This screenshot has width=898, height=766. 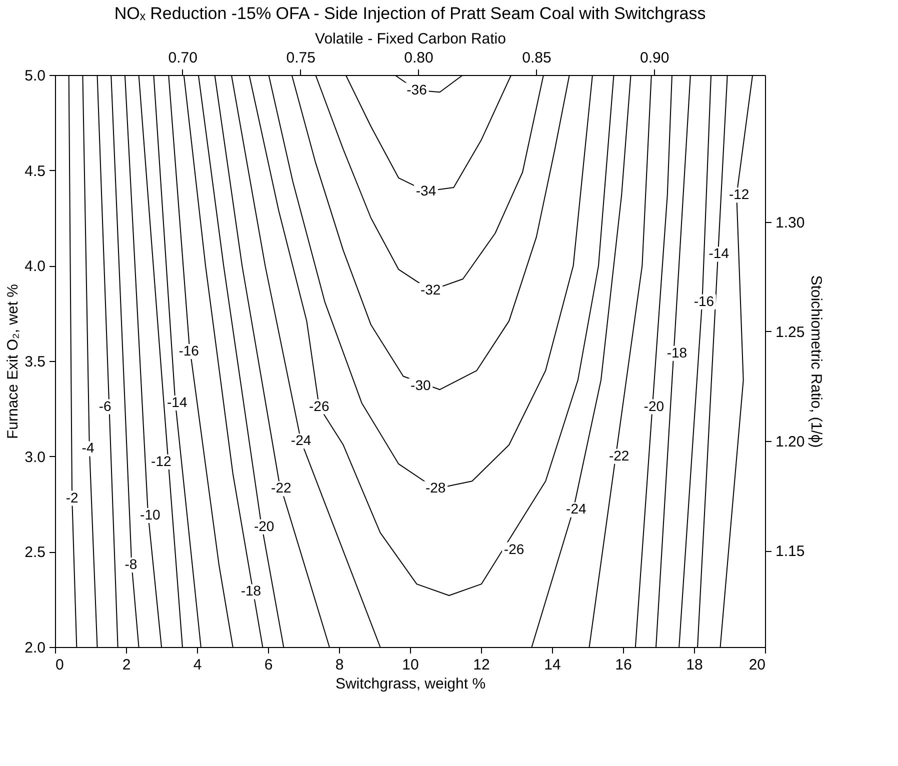 What do you see at coordinates (268, 665) in the screenshot?
I see `x-tick-label: 6` at bounding box center [268, 665].